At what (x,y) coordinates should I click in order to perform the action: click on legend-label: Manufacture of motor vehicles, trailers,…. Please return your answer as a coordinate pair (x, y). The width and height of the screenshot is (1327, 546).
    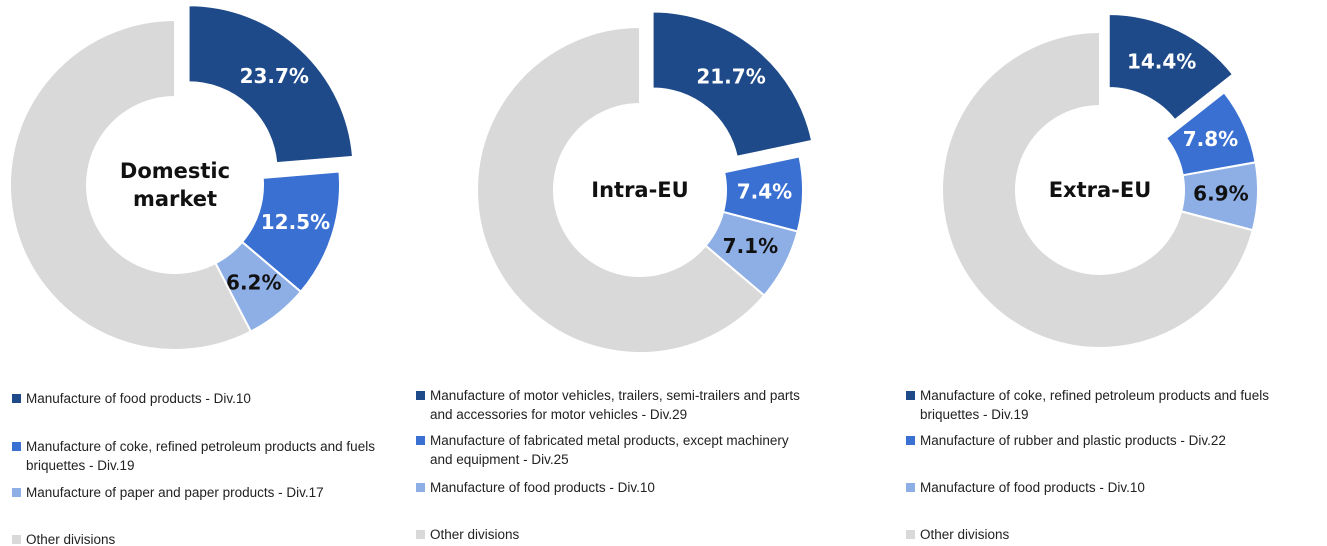
    Looking at the image, I should click on (615, 405).